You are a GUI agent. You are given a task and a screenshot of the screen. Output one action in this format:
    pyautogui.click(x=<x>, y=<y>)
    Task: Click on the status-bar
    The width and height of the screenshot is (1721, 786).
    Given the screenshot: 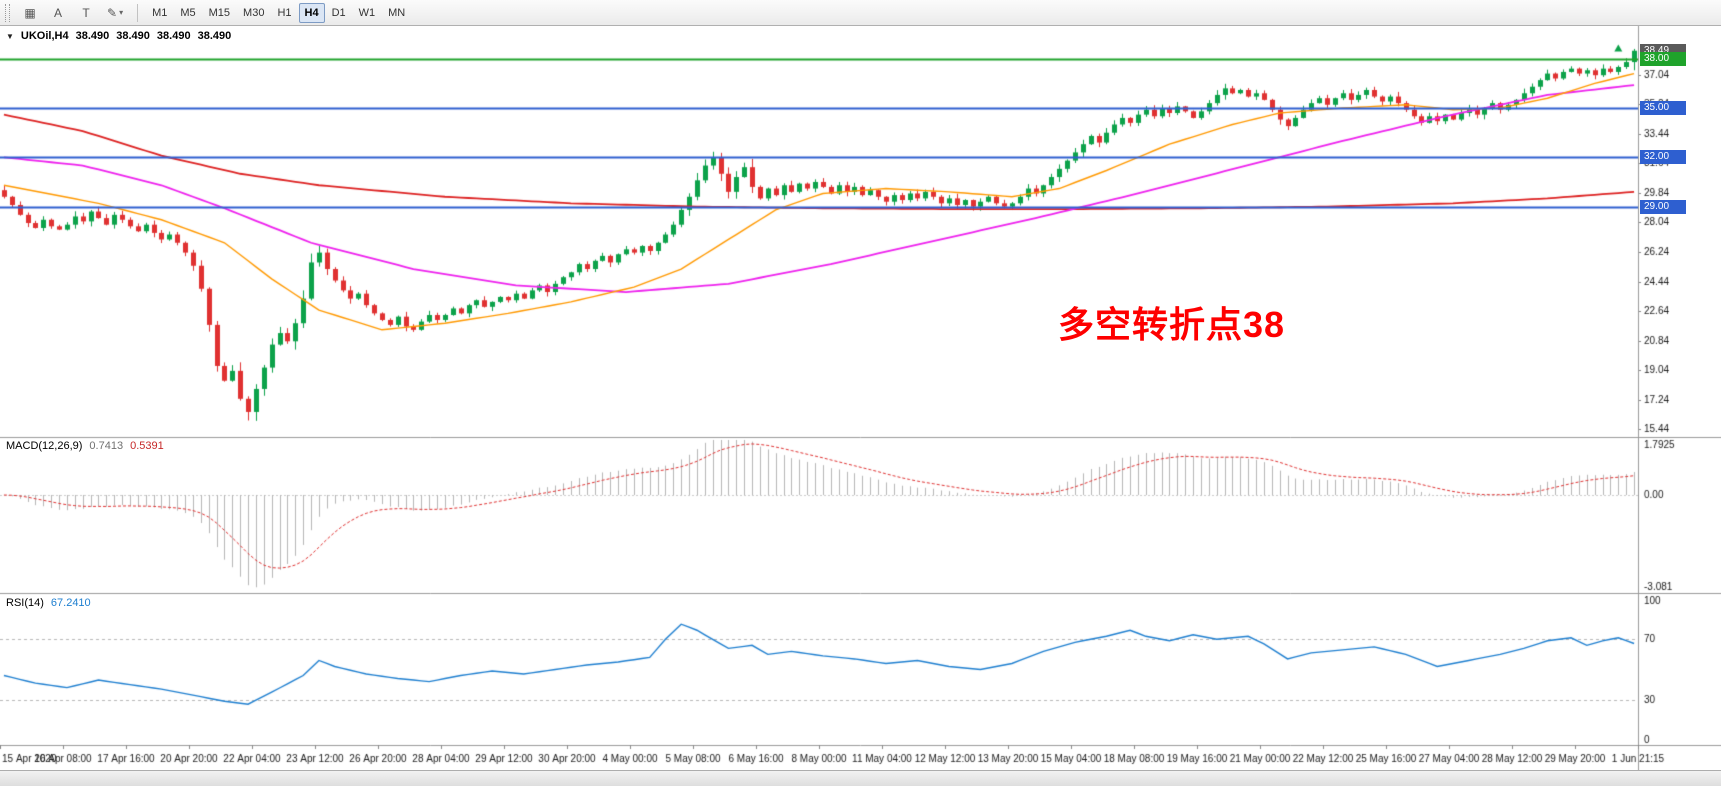 What is the action you would take?
    pyautogui.click(x=860, y=778)
    